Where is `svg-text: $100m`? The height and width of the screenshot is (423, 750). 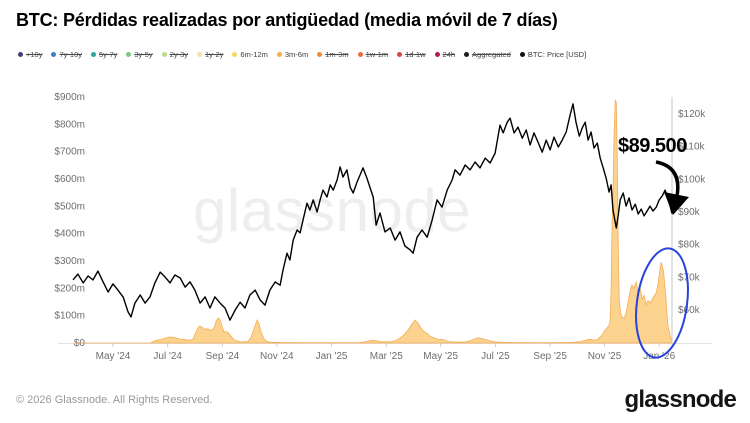
svg-text: $100m is located at coordinates (69, 316).